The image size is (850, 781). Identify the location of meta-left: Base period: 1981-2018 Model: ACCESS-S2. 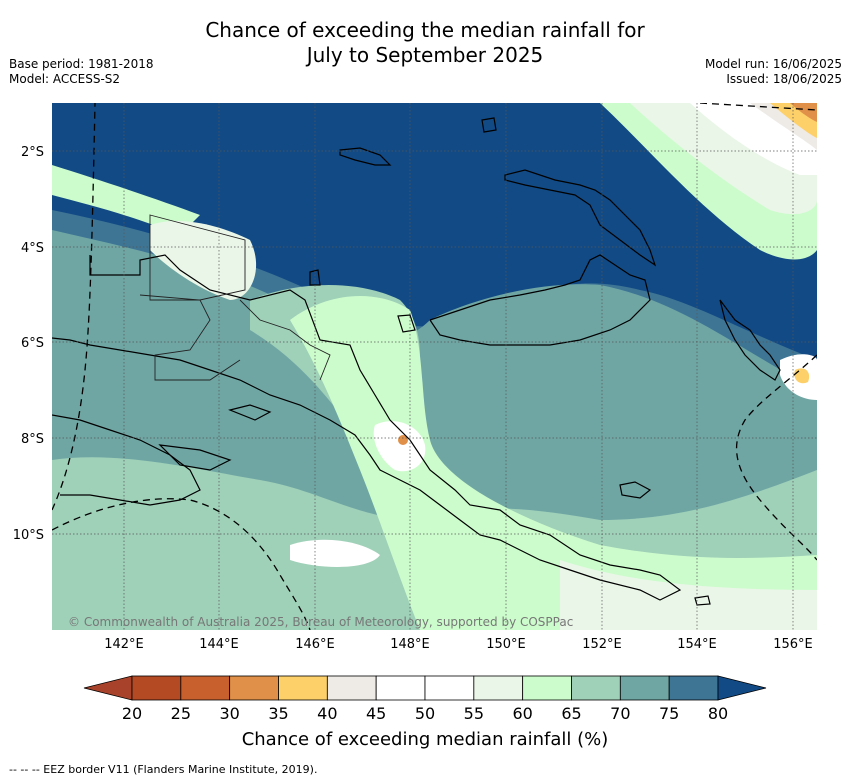
(81, 72).